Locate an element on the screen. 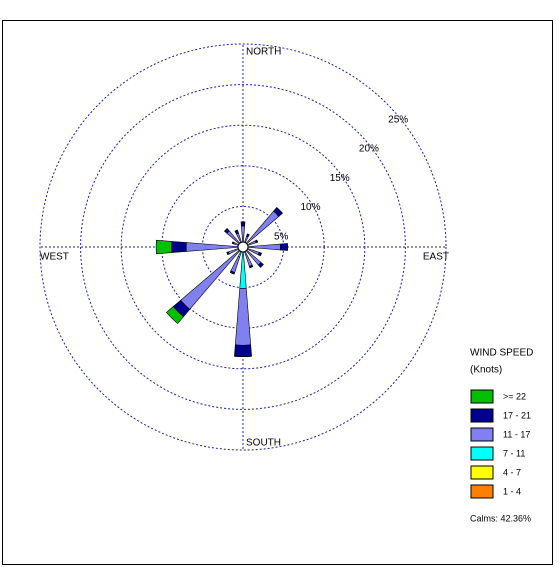  calms-circle is located at coordinates (243, 247).